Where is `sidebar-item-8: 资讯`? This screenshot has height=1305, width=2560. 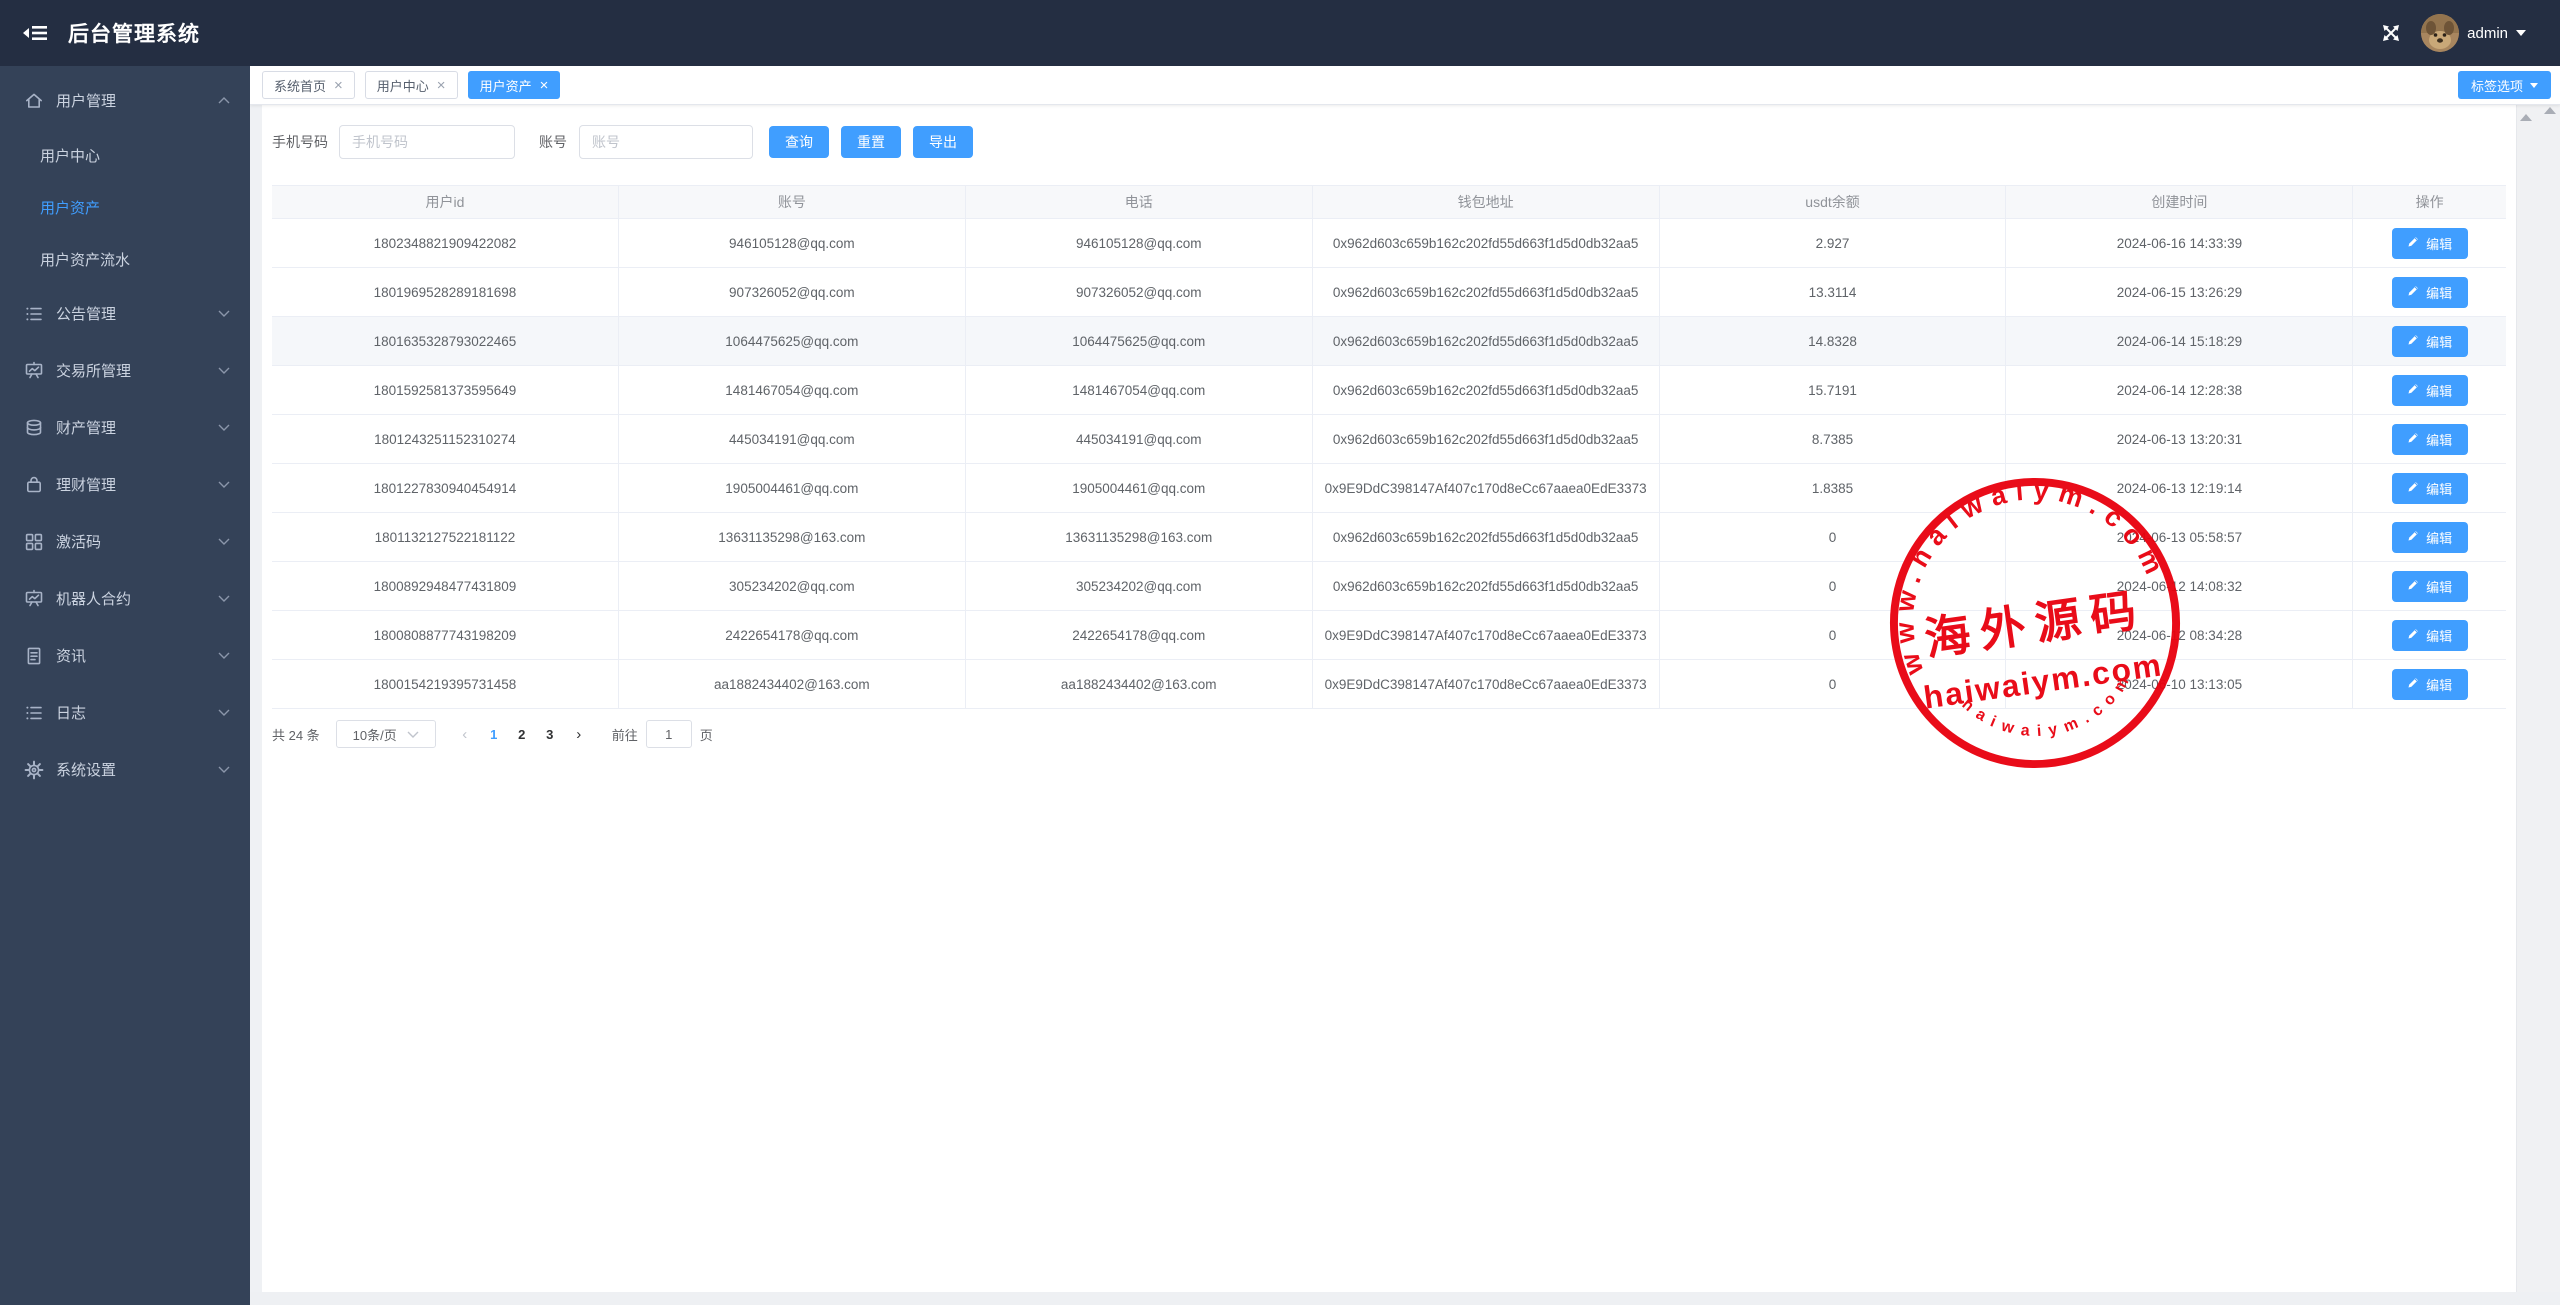 sidebar-item-8: 资讯 is located at coordinates (125, 655).